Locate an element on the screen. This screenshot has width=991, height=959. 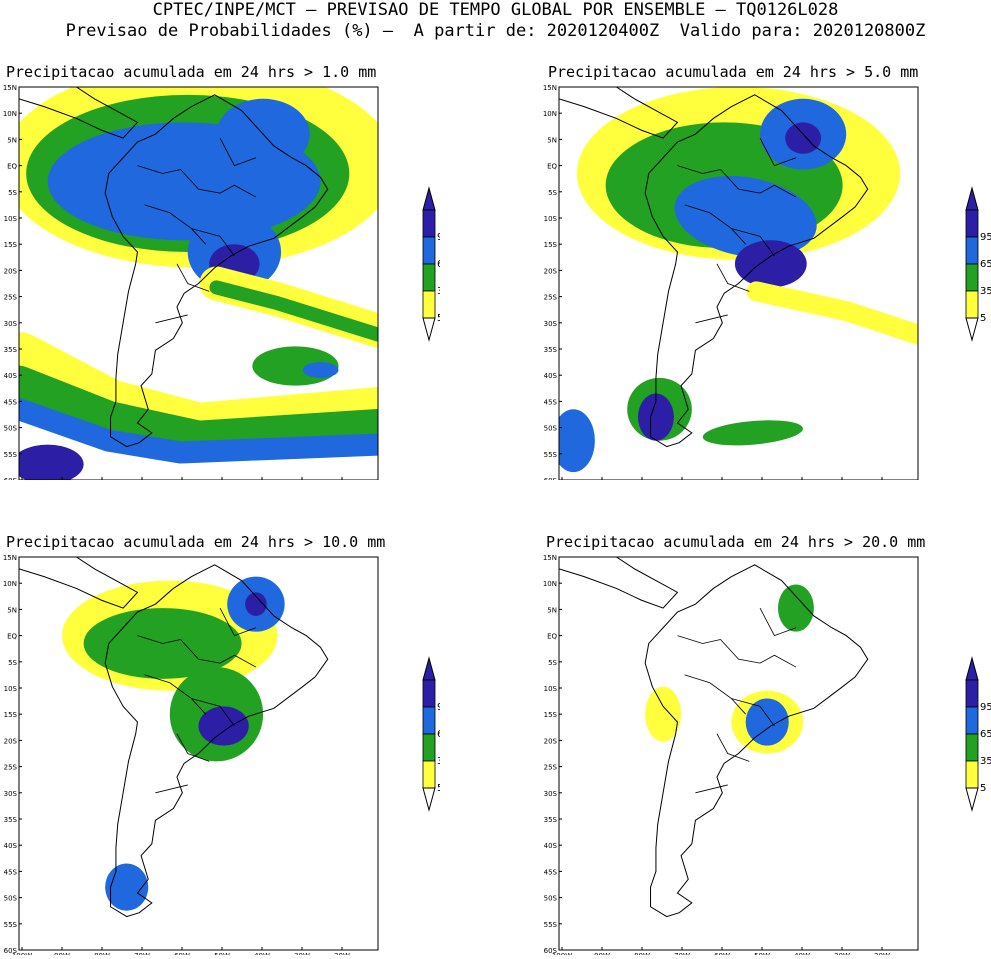
lat-label: 20S is located at coordinates (551, 741).